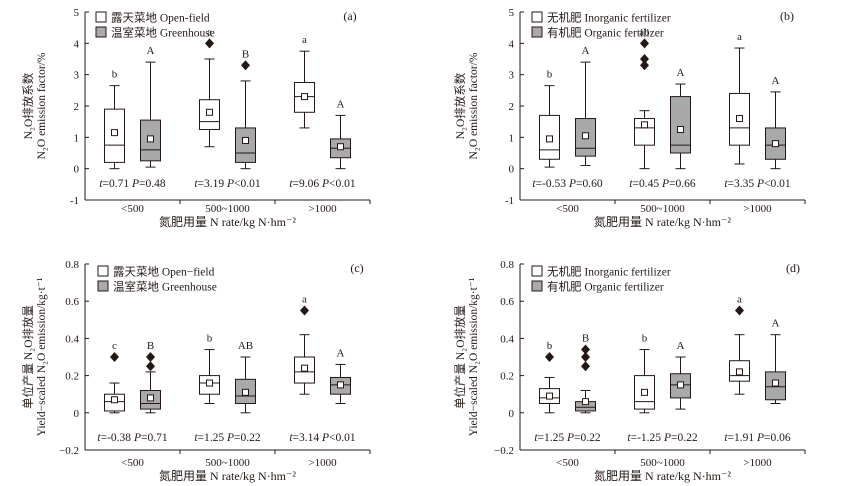 The image size is (842, 486). Describe the element at coordinates (72, 302) in the screenshot. I see `y-tick-label: 0.6` at that location.